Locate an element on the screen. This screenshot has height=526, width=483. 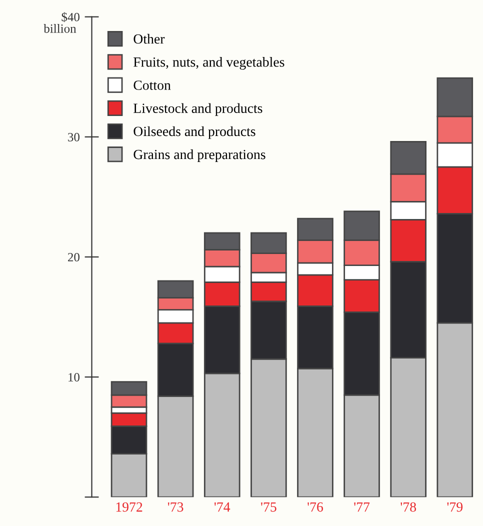
legend-label: Oilseeds and products is located at coordinates (195, 132).